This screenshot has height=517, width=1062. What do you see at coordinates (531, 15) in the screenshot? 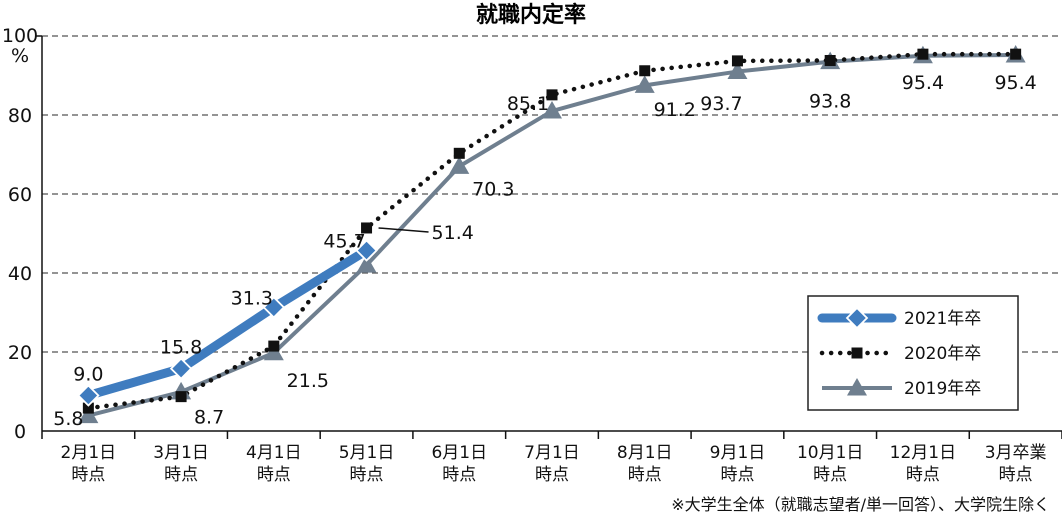
I see `chart-title: 就職内定率` at bounding box center [531, 15].